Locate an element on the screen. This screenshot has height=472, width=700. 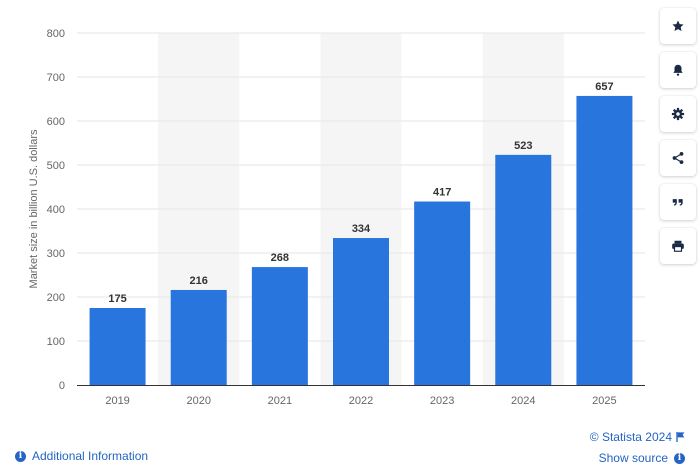
y-tick-label: 0 is located at coordinates (62, 386).